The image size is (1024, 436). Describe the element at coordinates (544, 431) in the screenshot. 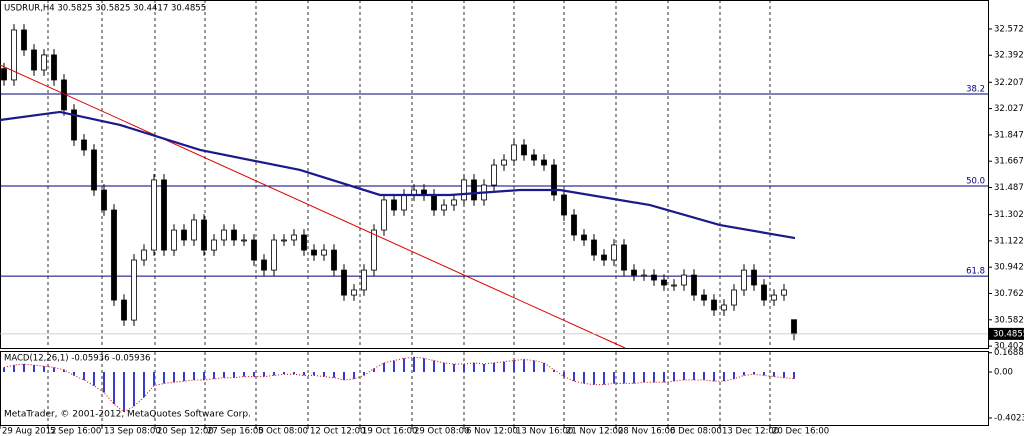

I see `x-tick-label: 13 Nov 16:00` at that location.